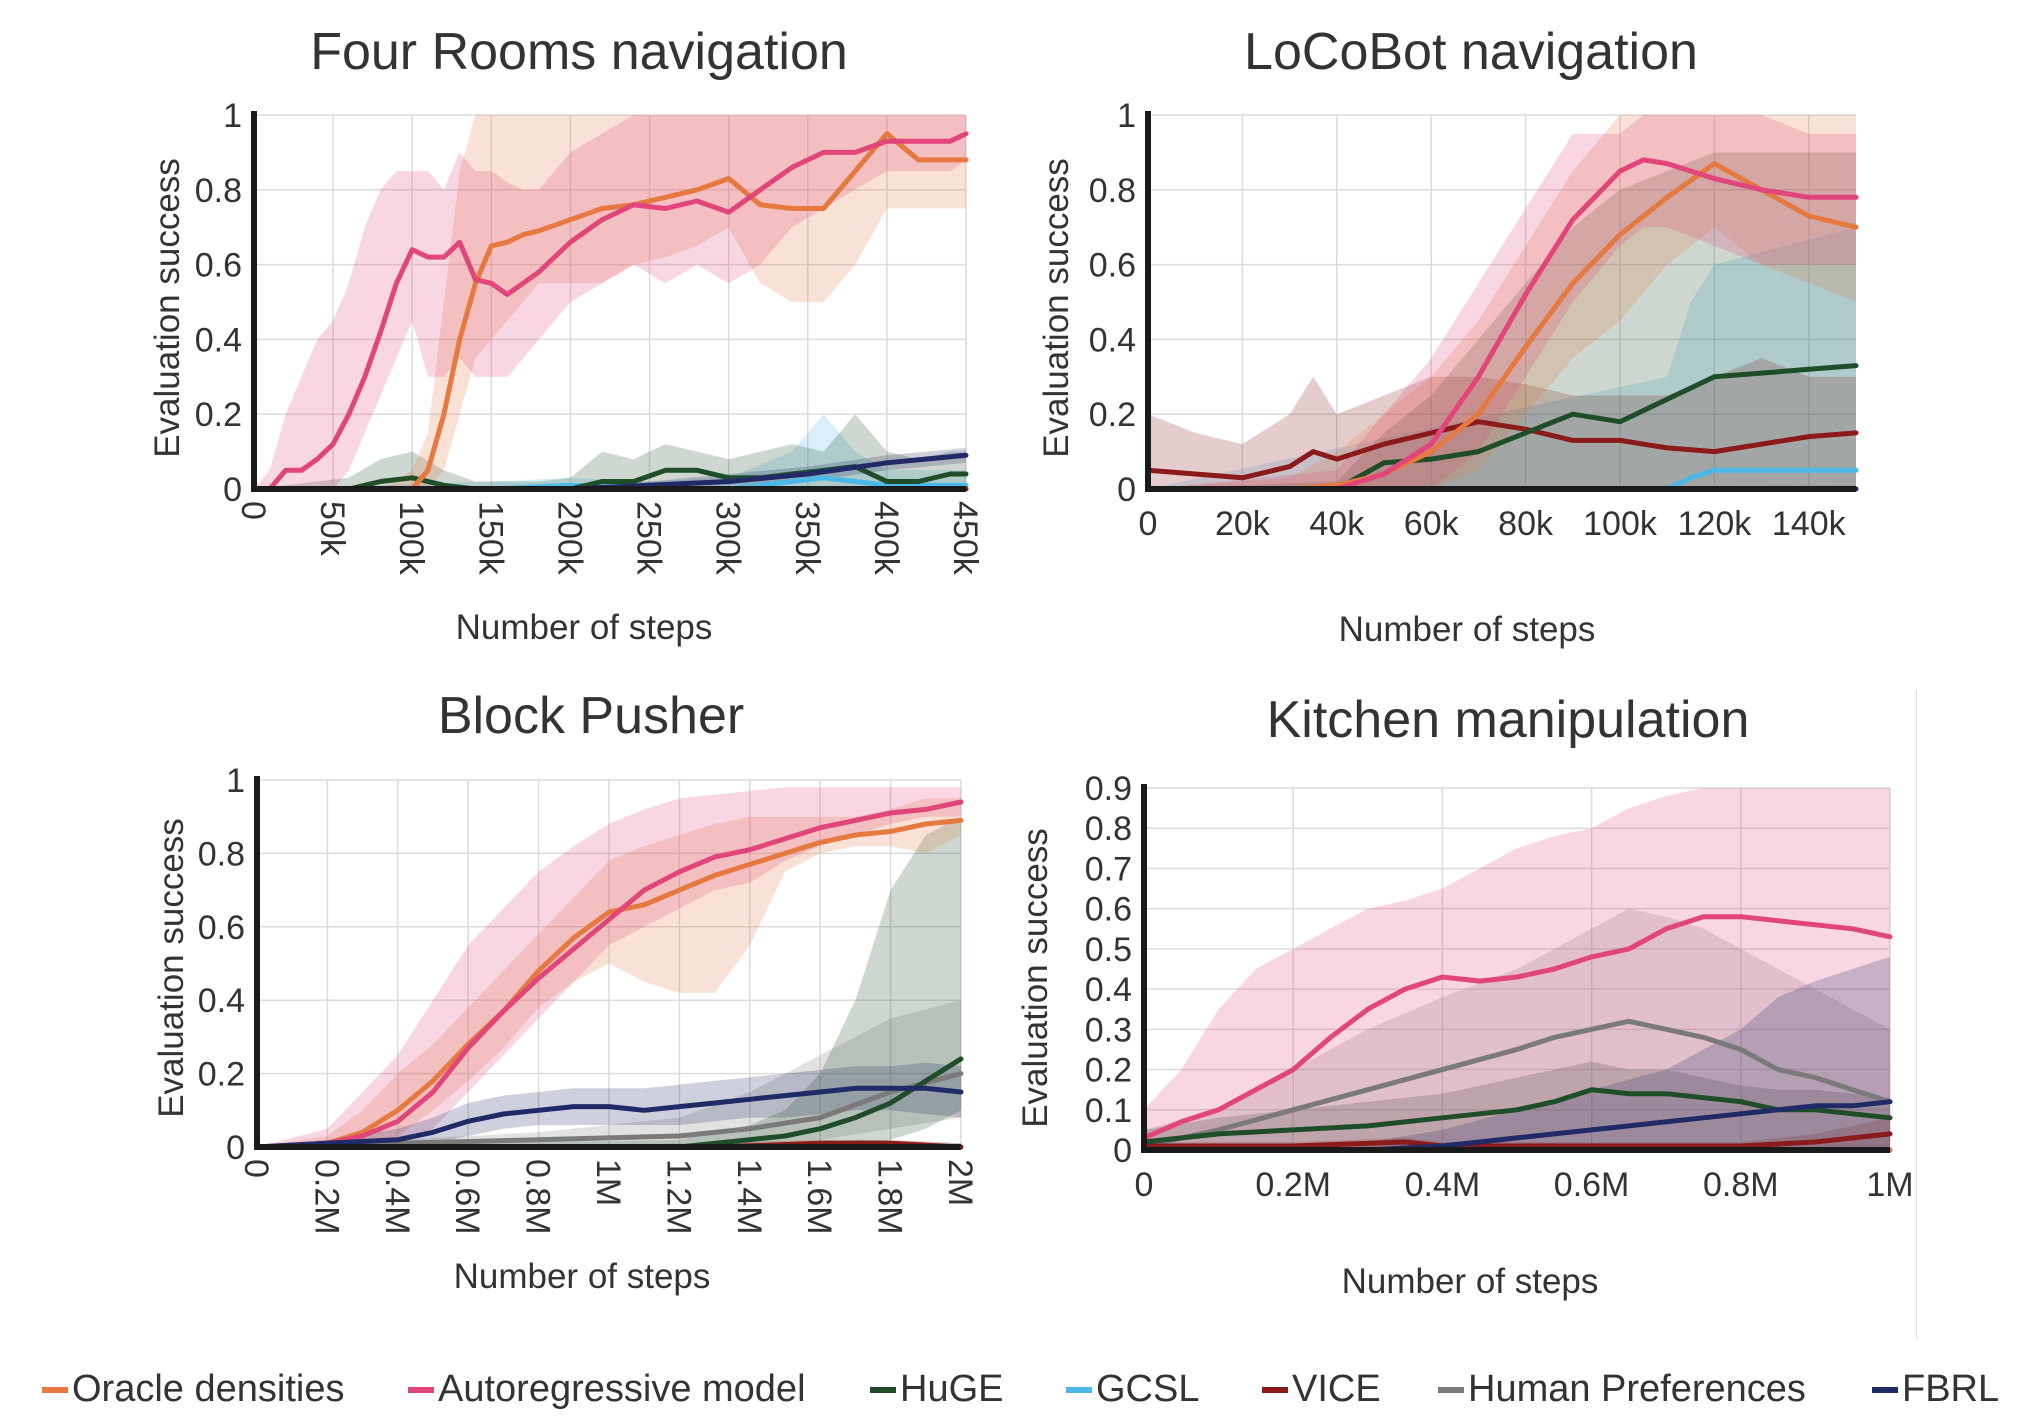  What do you see at coordinates (807, 538) in the screenshot?
I see `x-tick-label: 350k` at bounding box center [807, 538].